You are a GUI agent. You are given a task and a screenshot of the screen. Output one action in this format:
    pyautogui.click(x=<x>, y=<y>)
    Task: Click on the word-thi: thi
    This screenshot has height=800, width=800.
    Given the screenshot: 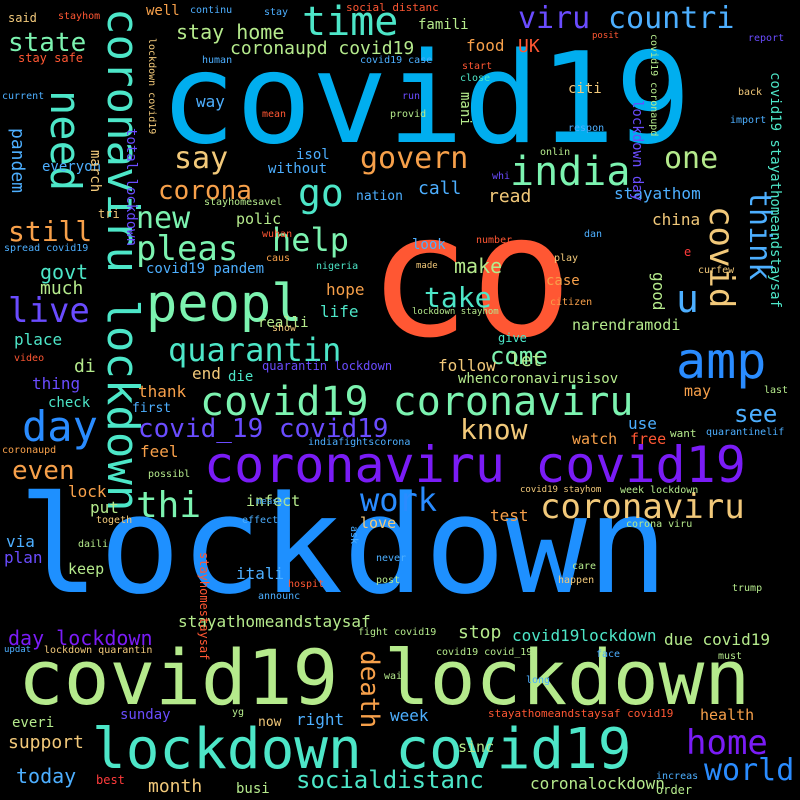 What is the action you would take?
    pyautogui.click(x=169, y=505)
    